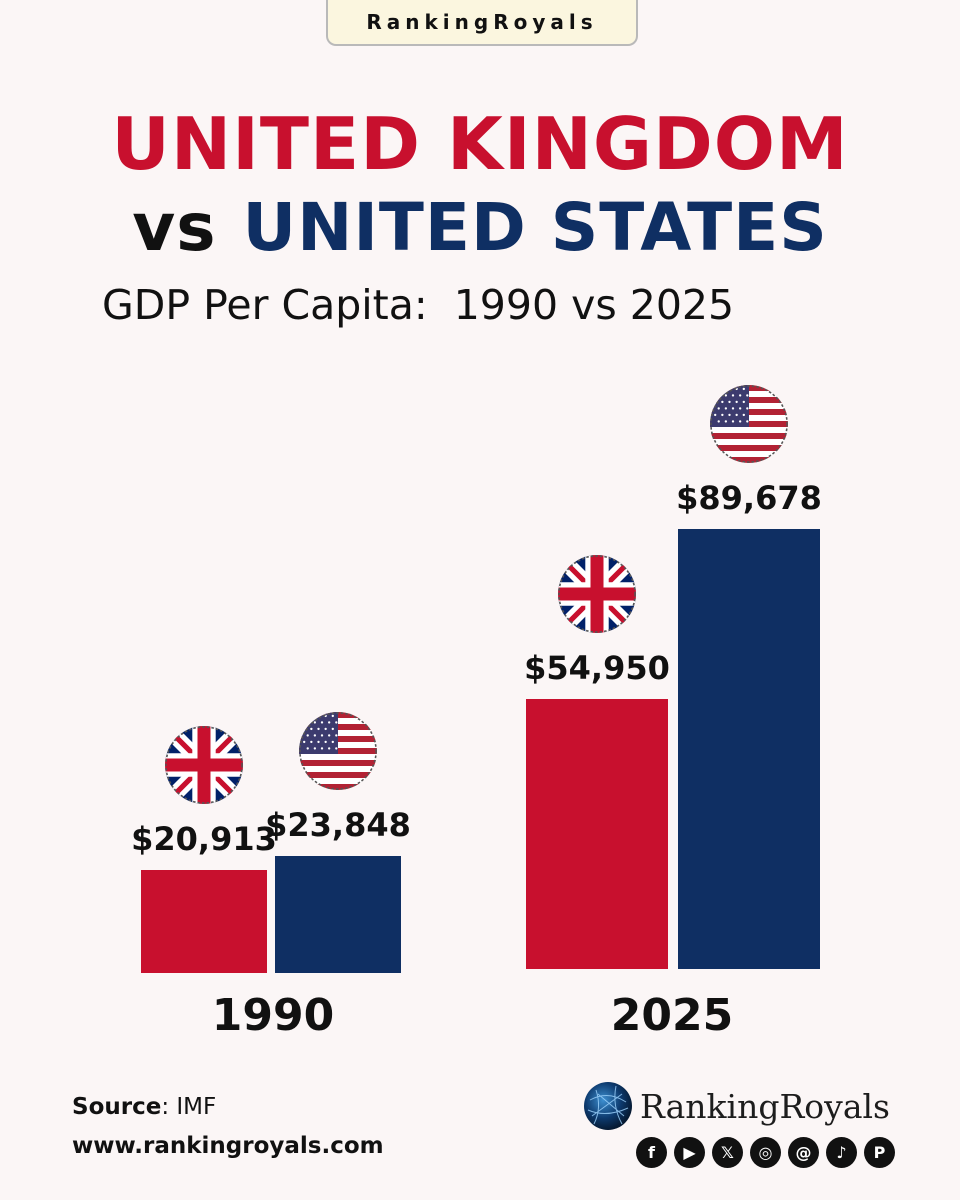 Image resolution: width=960 pixels, height=1200 pixels. I want to click on pinterest-icon: P, so click(879, 1152).